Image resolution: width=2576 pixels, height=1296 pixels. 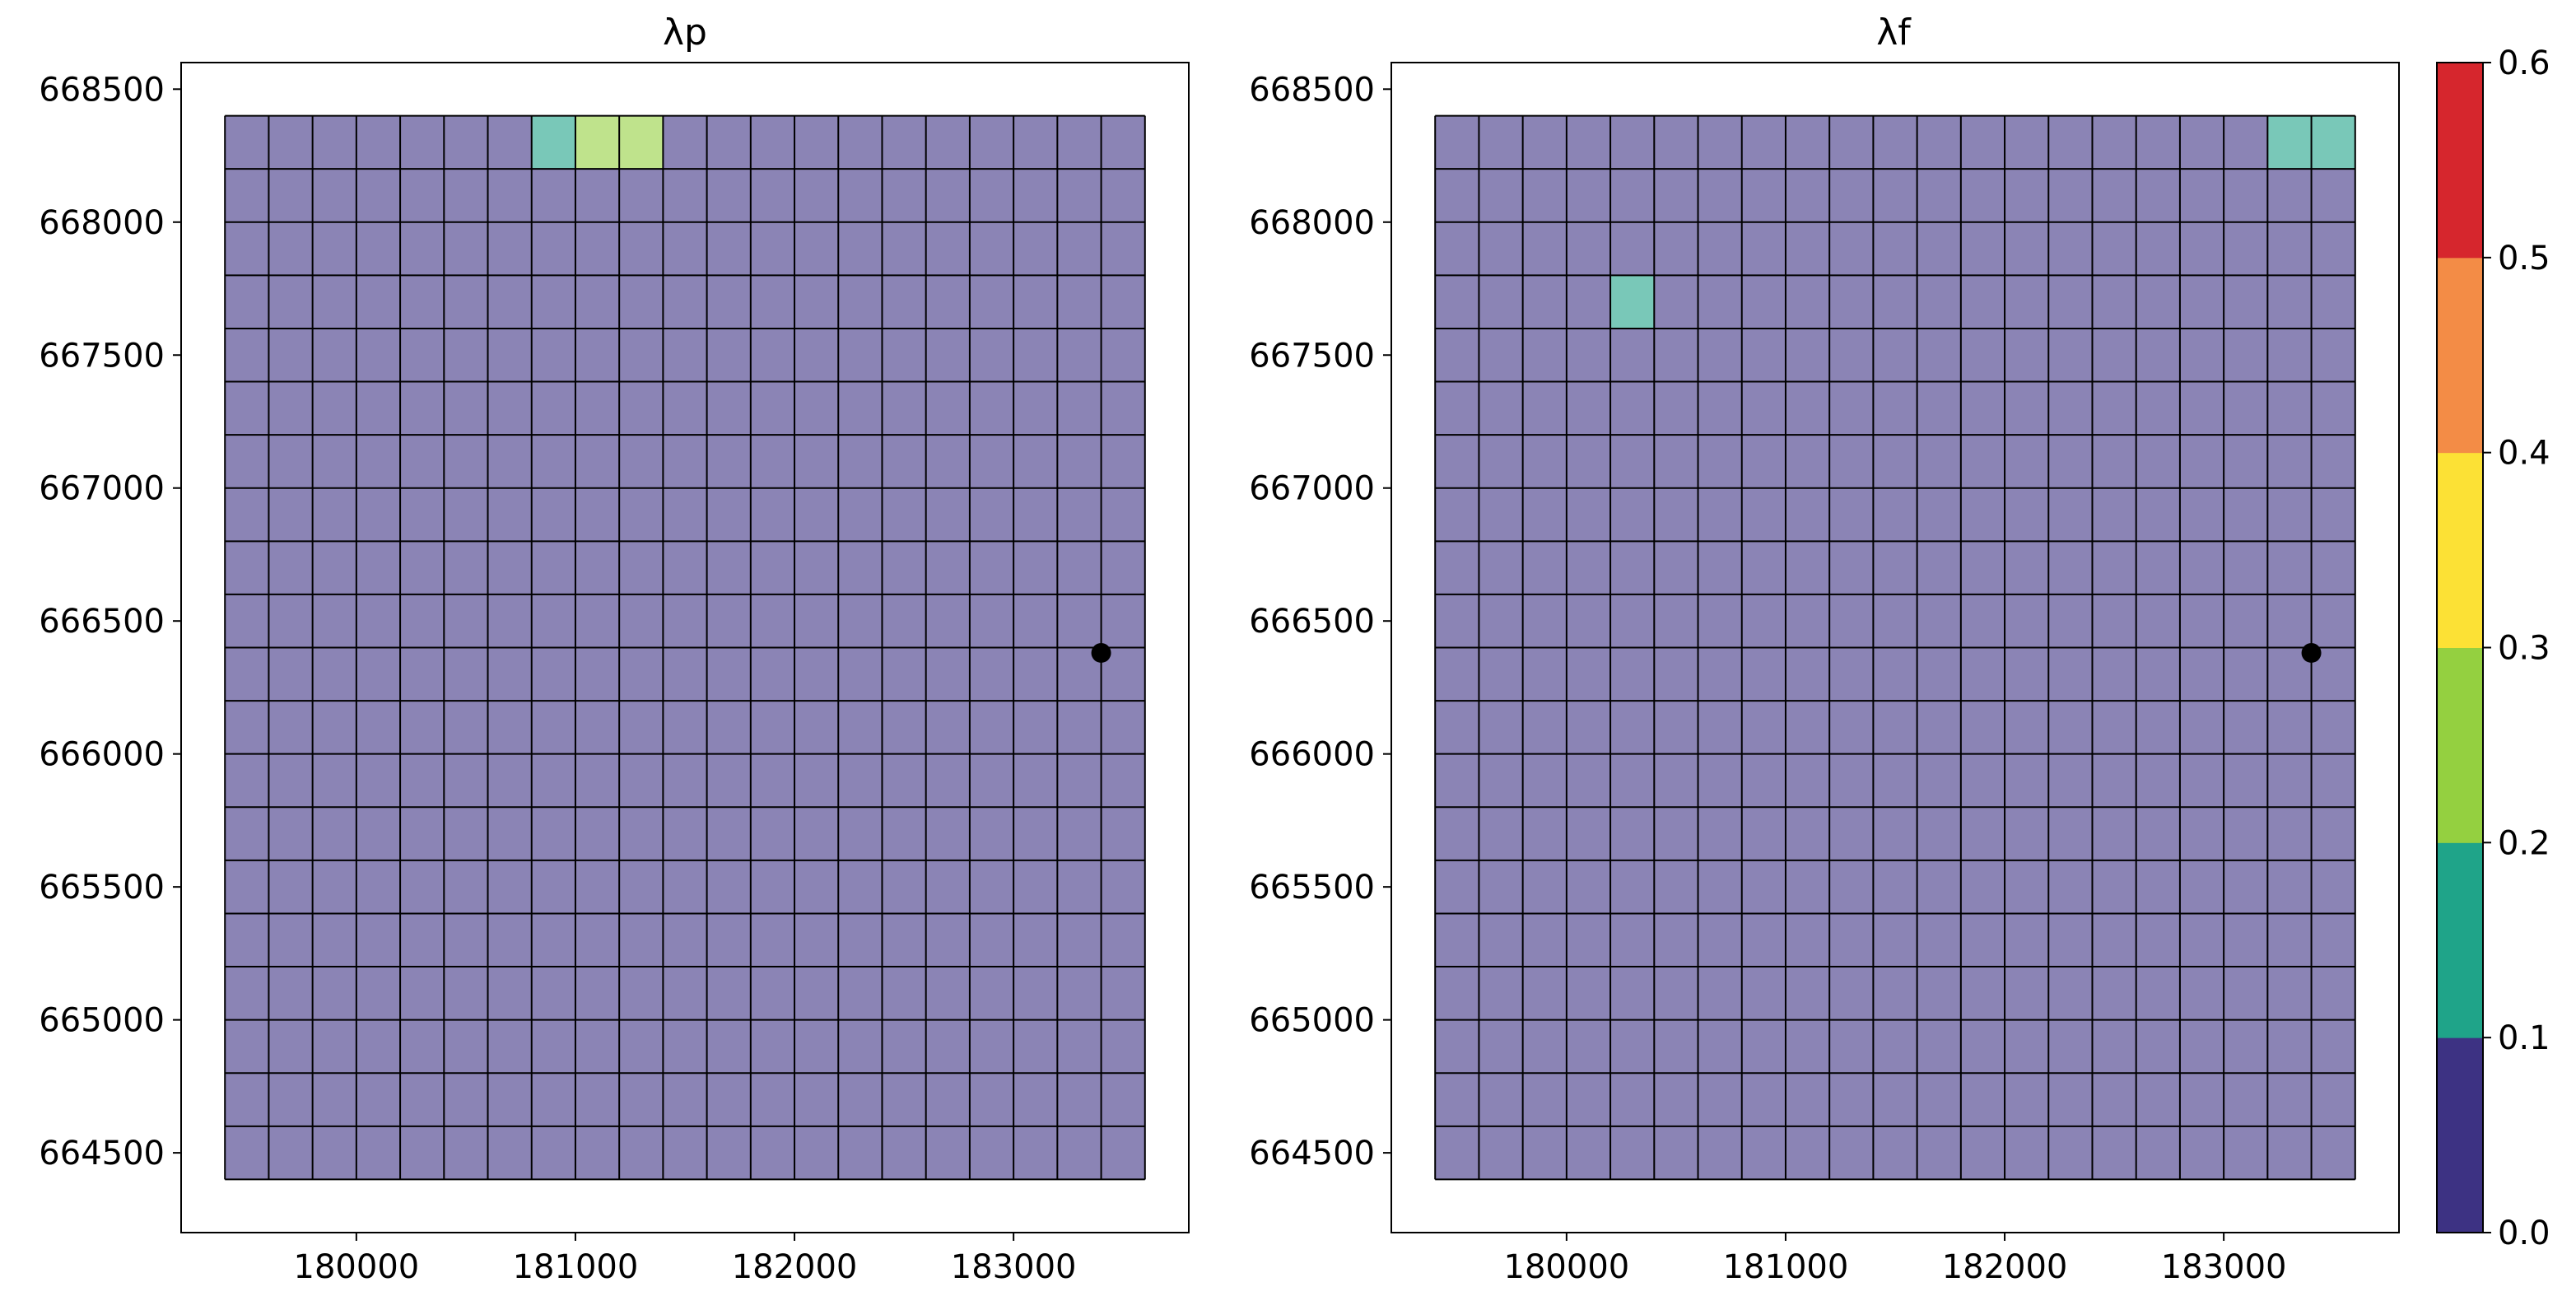 I want to click on x-tick-label: 182000, so click(x=795, y=1267).